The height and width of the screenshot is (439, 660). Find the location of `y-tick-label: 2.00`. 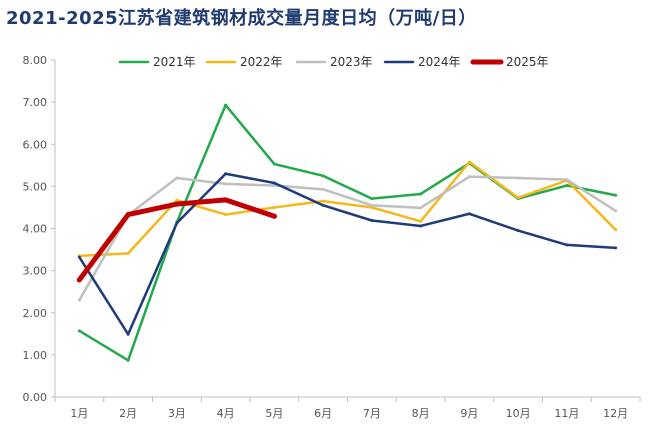

y-tick-label: 2.00 is located at coordinates (35, 313).